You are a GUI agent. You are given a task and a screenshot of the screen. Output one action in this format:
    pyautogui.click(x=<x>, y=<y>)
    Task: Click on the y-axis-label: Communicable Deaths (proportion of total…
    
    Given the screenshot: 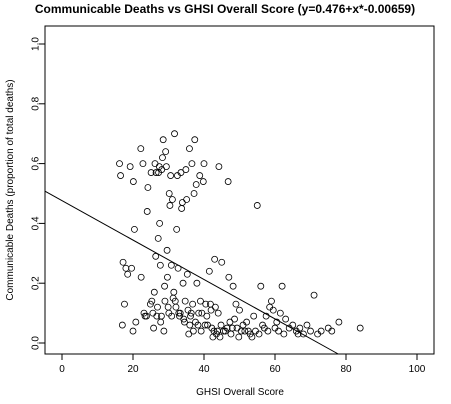 What is the action you would take?
    pyautogui.click(x=10, y=189)
    